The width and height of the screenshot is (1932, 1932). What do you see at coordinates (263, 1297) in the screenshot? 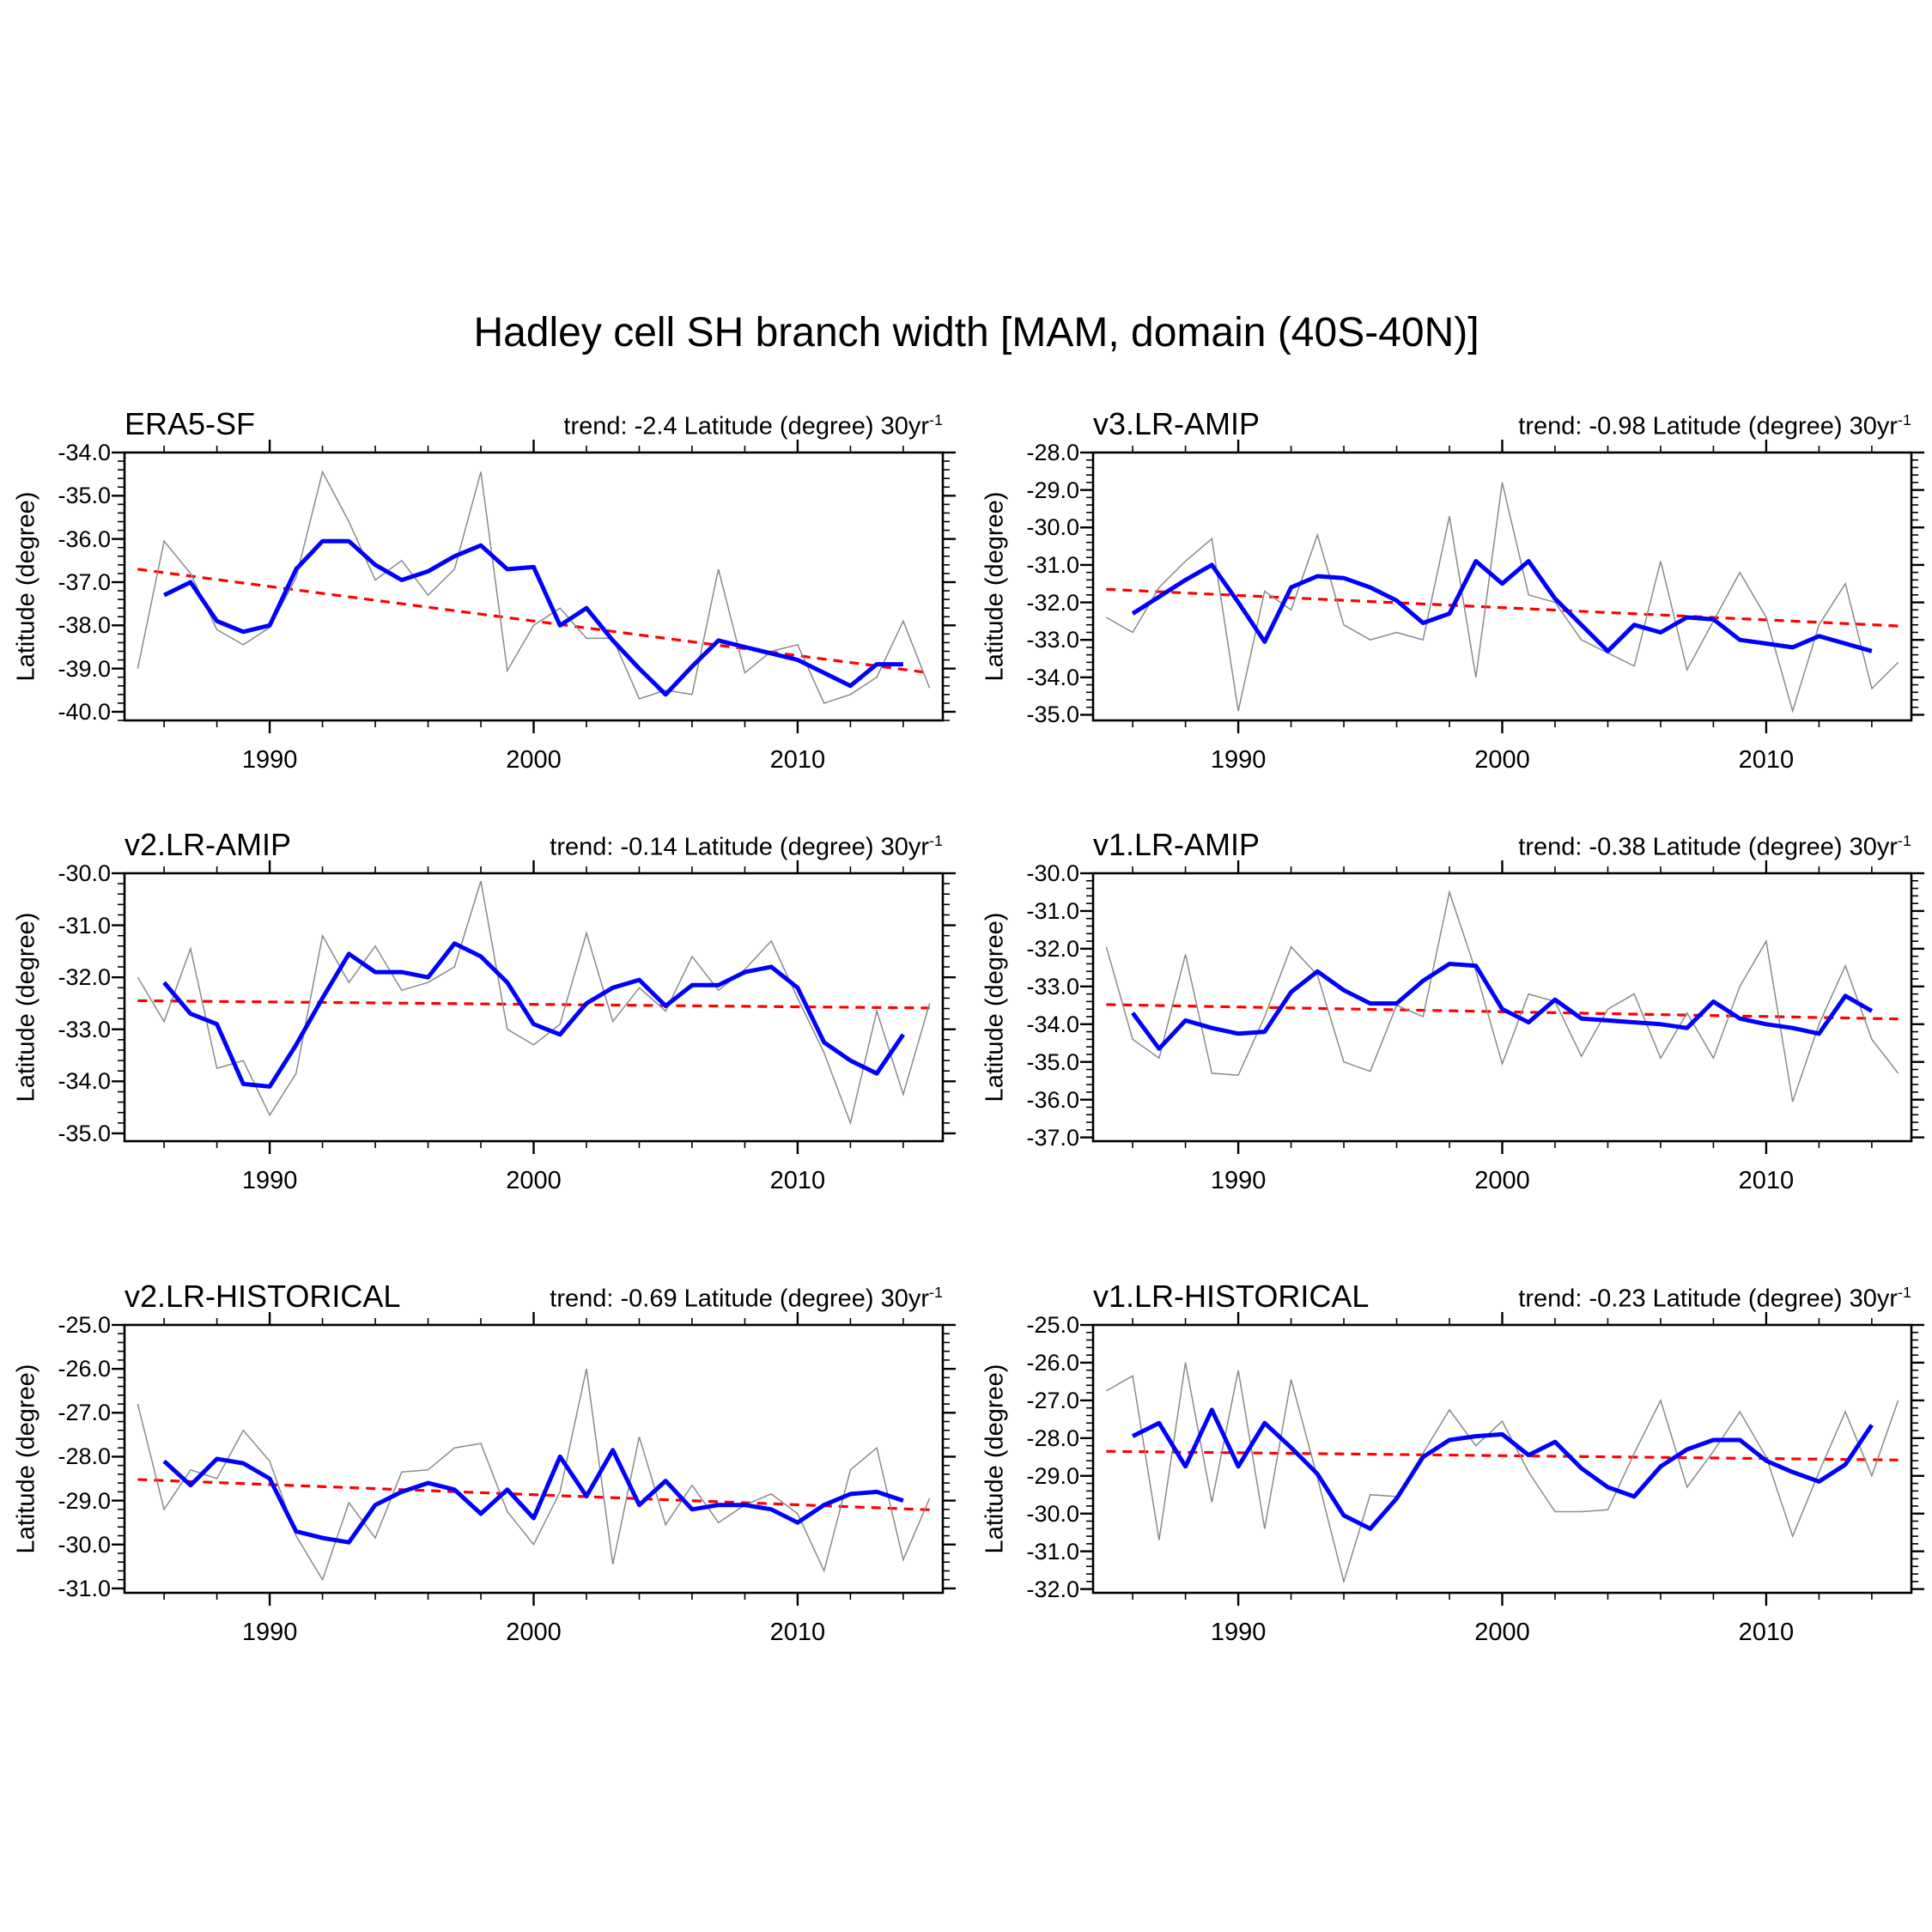
I see `panel-title: v2.LR-HISTORICAL` at bounding box center [263, 1297].